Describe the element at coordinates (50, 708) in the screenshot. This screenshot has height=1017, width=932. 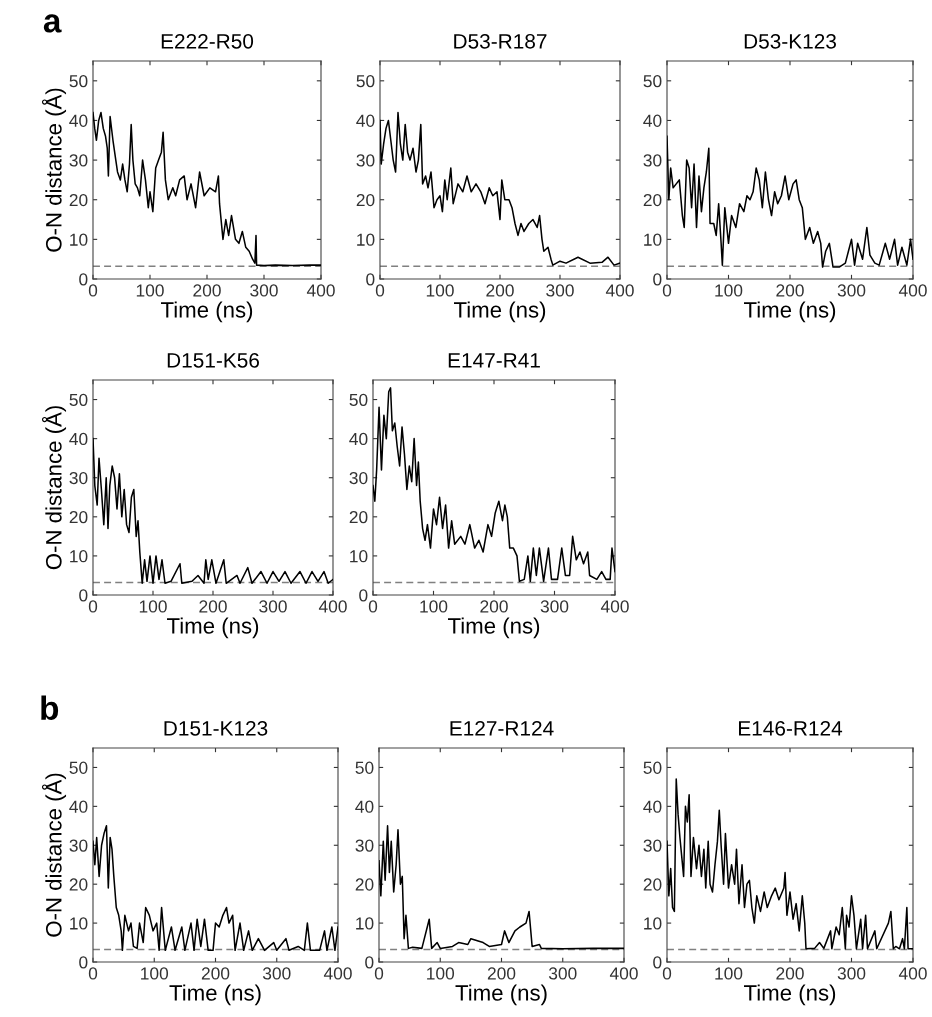
I see `text: b` at that location.